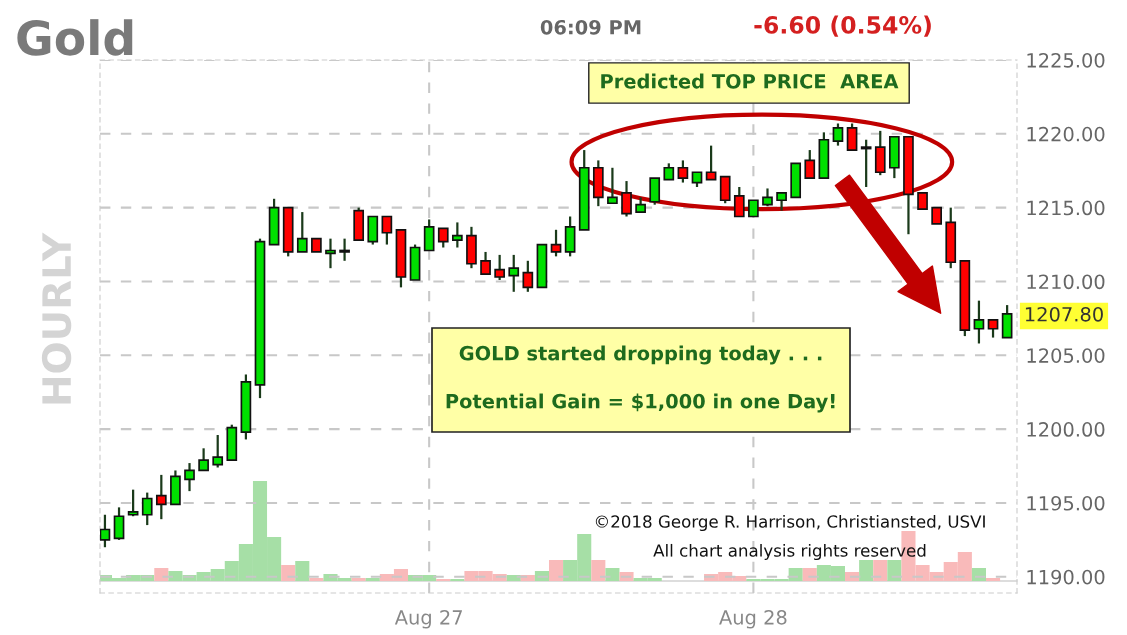 This screenshot has height=635, width=1127. What do you see at coordinates (428, 619) in the screenshot?
I see `x-tick-label: Aug 27` at bounding box center [428, 619].